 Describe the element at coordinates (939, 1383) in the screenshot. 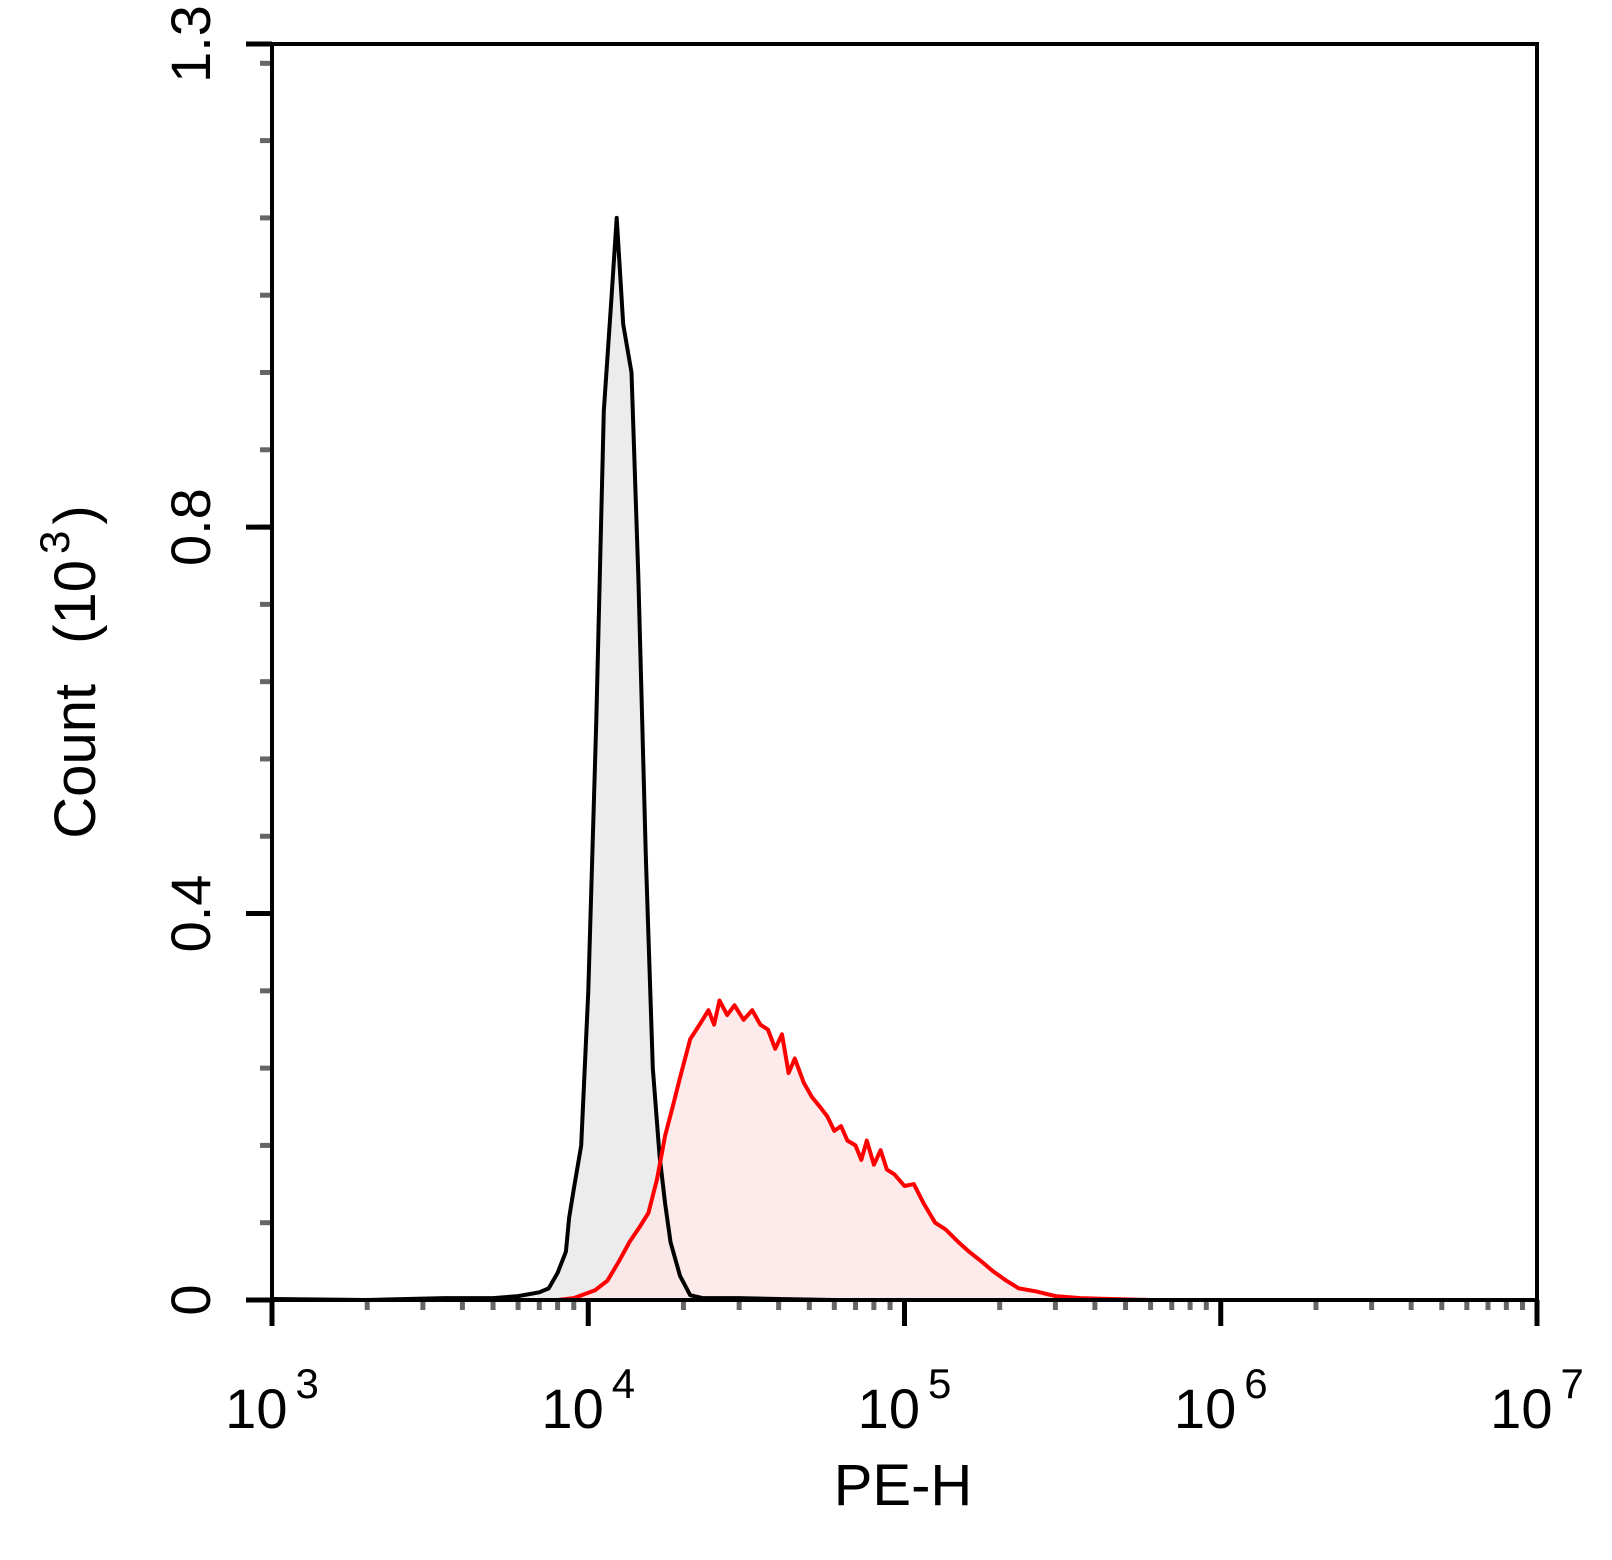

I see `x-tick-label-exp: 5` at that location.